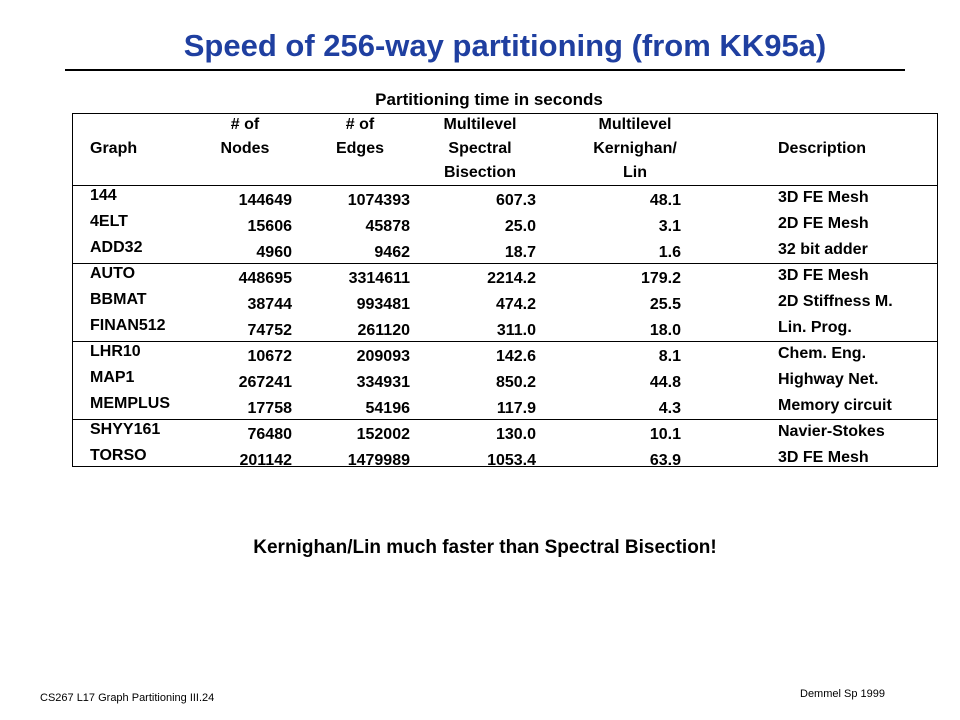 The image size is (960, 720). What do you see at coordinates (115, 351) in the screenshot?
I see `cell-graph: LHR10` at bounding box center [115, 351].